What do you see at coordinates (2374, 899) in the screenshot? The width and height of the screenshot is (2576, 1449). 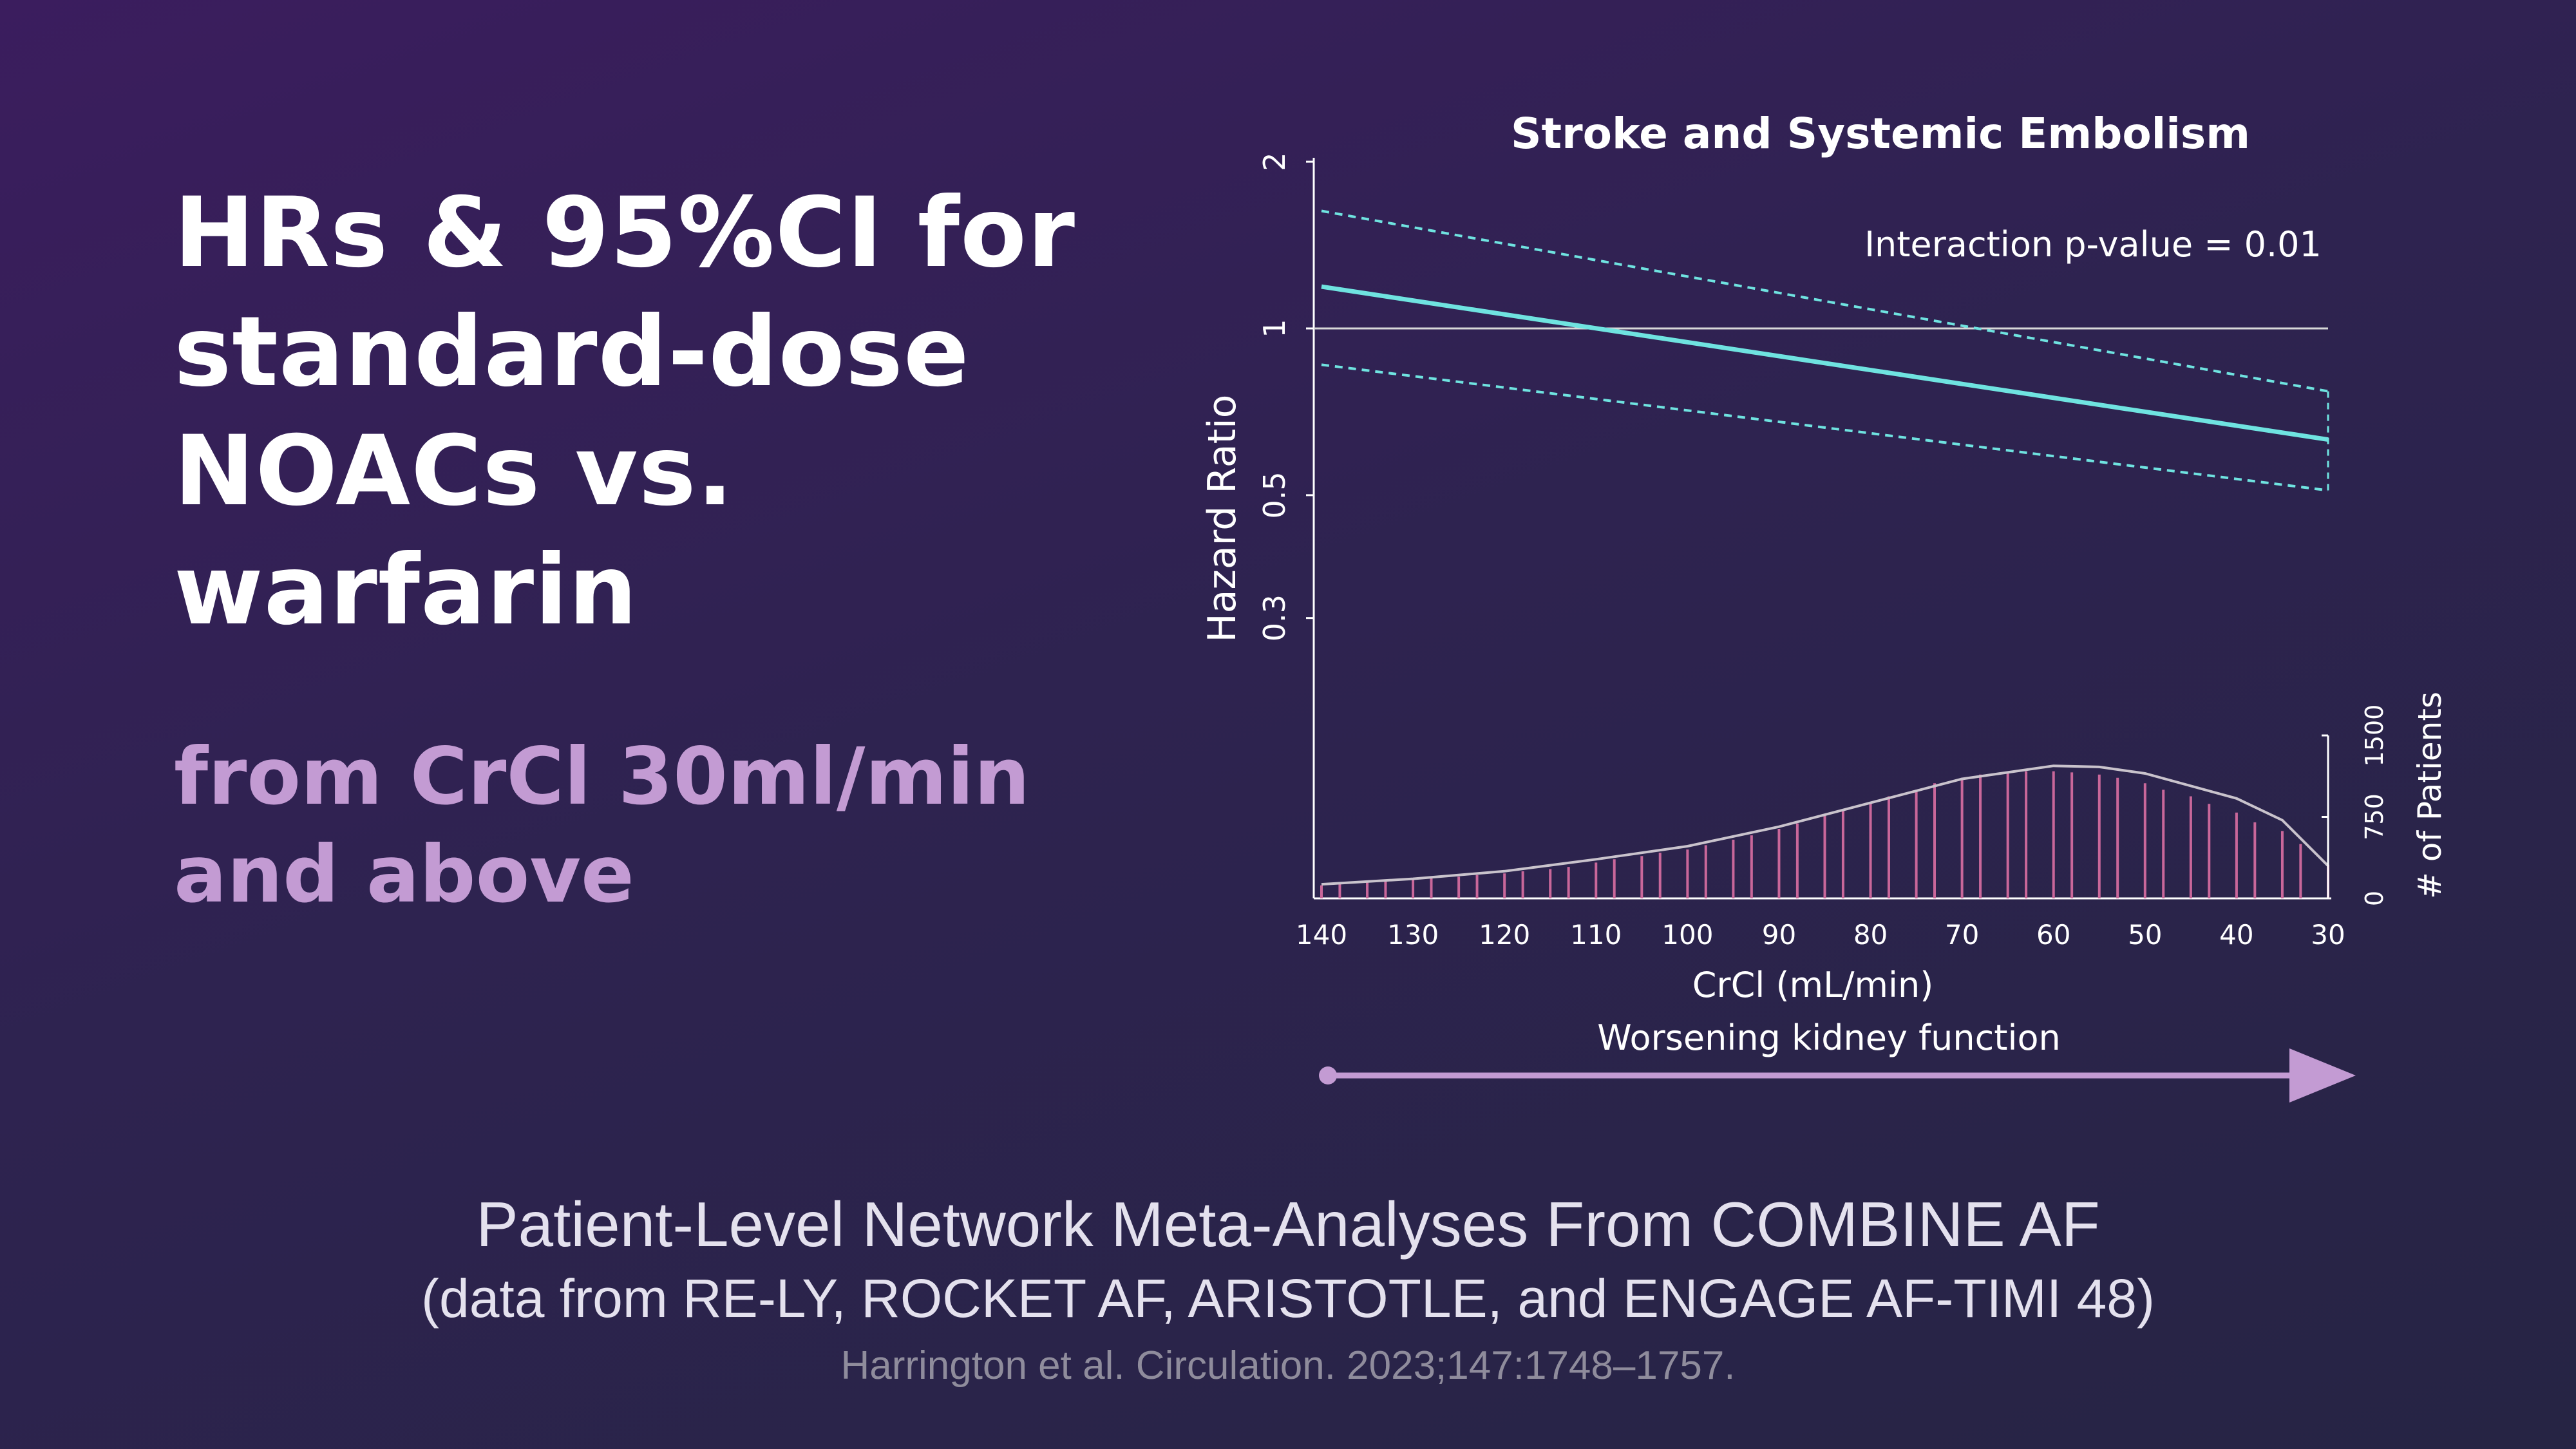 I see `patients-tick-label: 0` at bounding box center [2374, 899].